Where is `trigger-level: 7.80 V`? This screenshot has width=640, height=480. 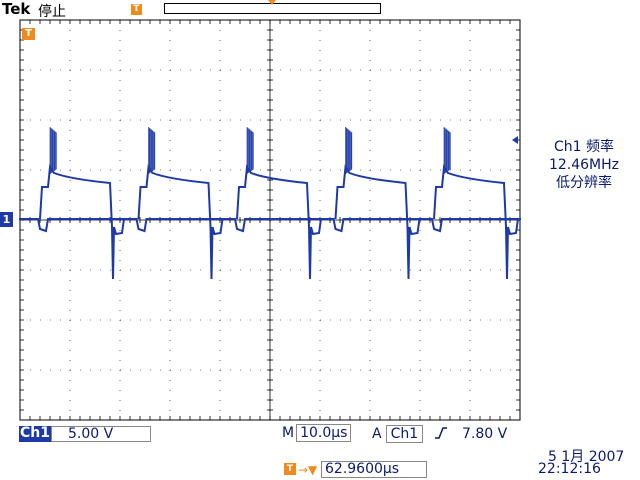 trigger-level: 7.80 V is located at coordinates (485, 434).